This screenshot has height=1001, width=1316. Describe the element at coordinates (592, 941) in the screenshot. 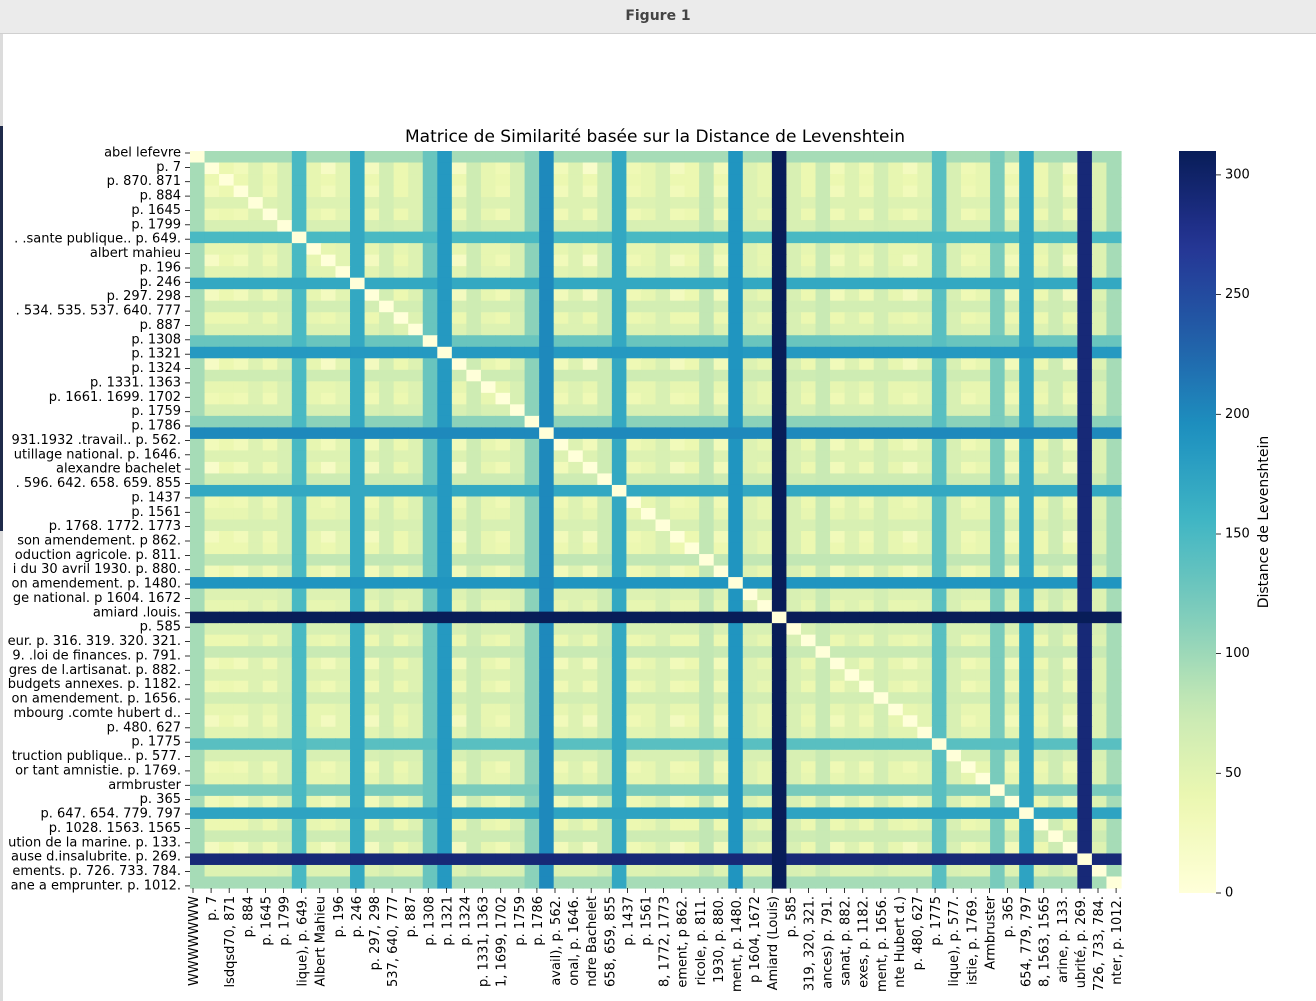

I see `column-label: ndre Bachelet` at that location.